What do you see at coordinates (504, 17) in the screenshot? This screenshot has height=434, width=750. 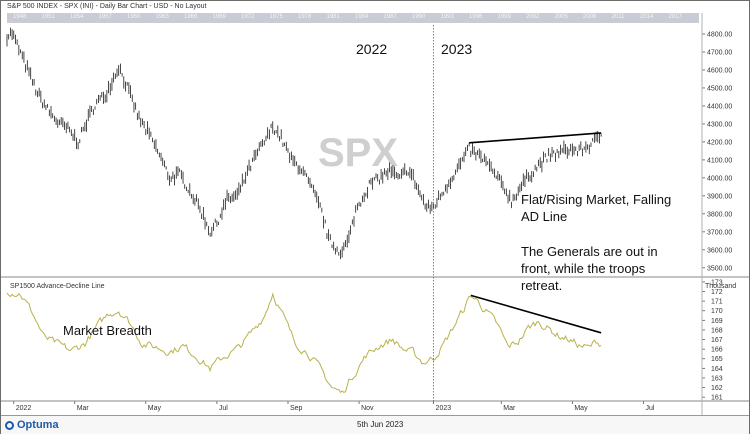 I see `decade-strip-label: 1999` at bounding box center [504, 17].